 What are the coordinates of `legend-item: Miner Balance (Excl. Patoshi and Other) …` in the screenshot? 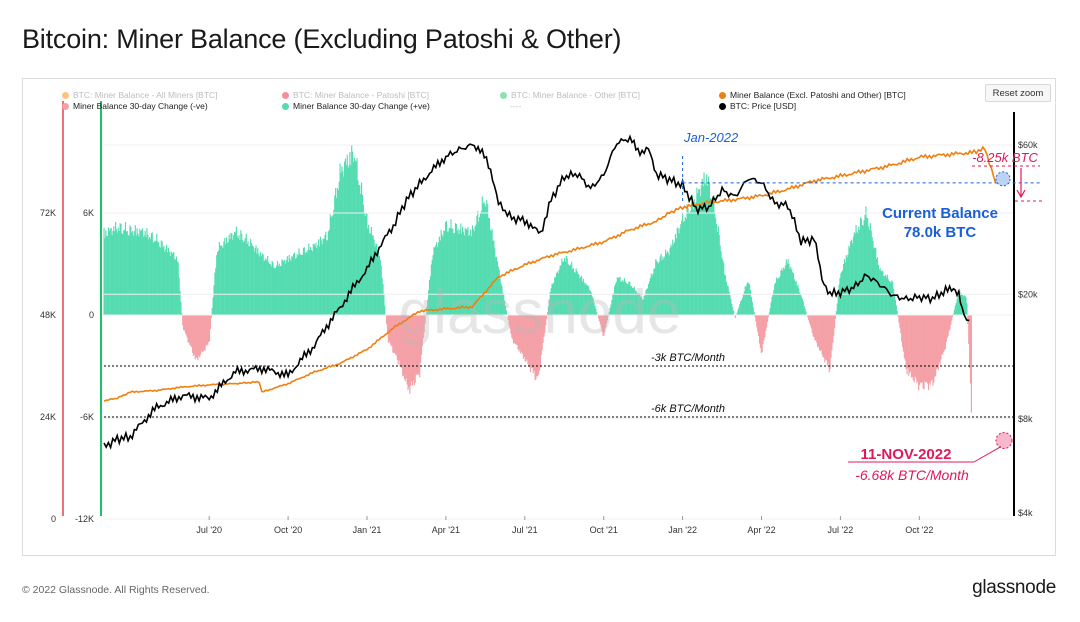 It's located at (812, 95).